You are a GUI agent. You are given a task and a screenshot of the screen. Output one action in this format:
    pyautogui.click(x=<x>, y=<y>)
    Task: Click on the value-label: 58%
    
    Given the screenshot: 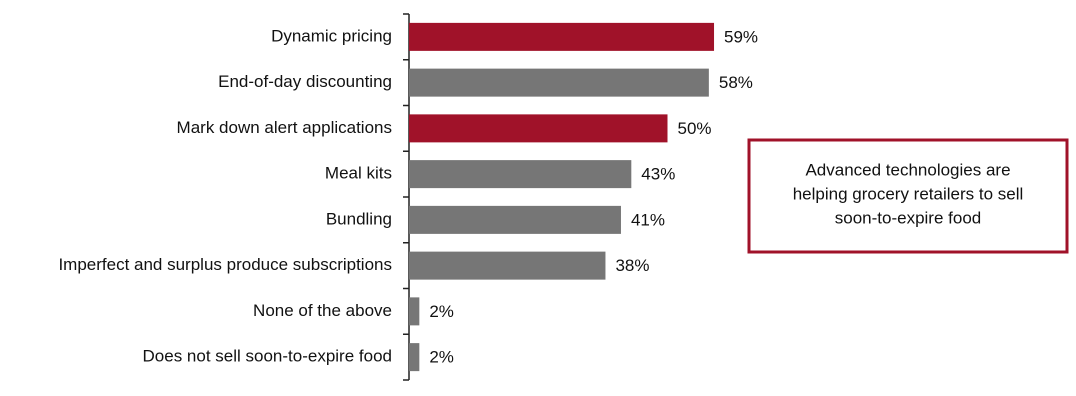 What is the action you would take?
    pyautogui.click(x=736, y=82)
    